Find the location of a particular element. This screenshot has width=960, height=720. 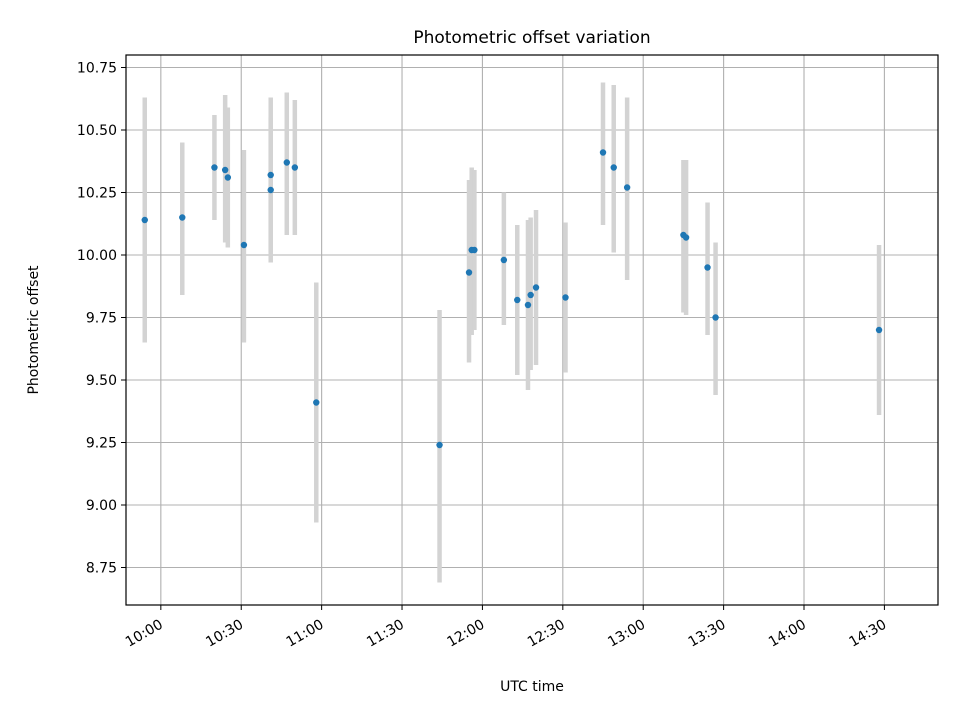

y-tick-label: 10.00 is located at coordinates (97, 256).